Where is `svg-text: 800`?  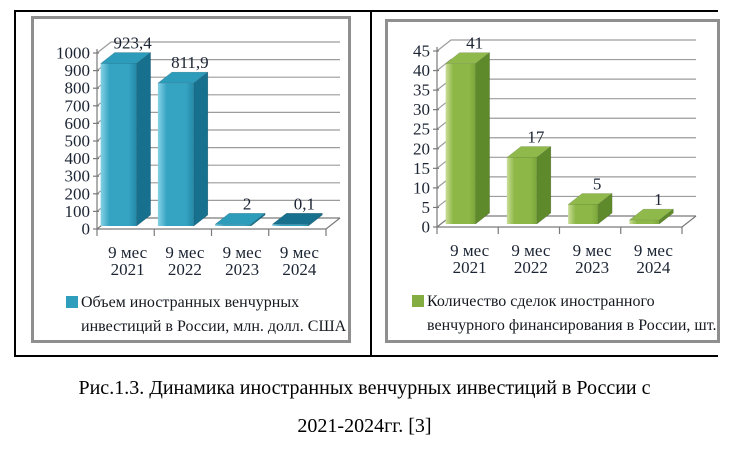
svg-text: 800 is located at coordinates (78, 88).